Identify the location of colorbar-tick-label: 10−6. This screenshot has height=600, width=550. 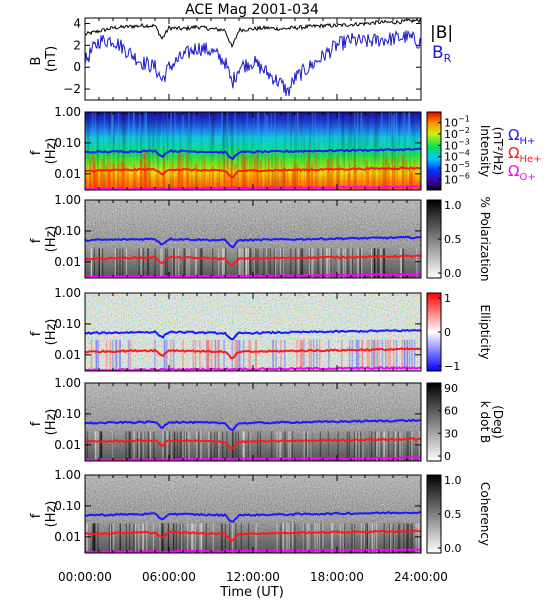
(457, 178).